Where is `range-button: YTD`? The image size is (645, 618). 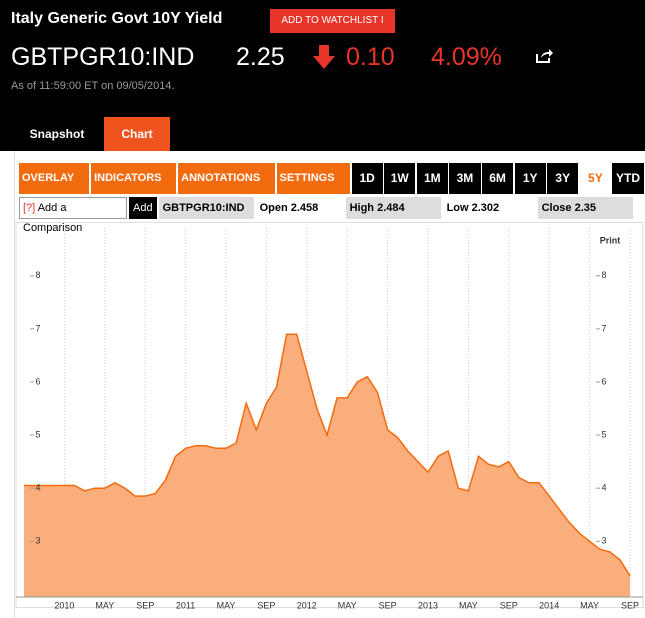
range-button: YTD is located at coordinates (628, 178).